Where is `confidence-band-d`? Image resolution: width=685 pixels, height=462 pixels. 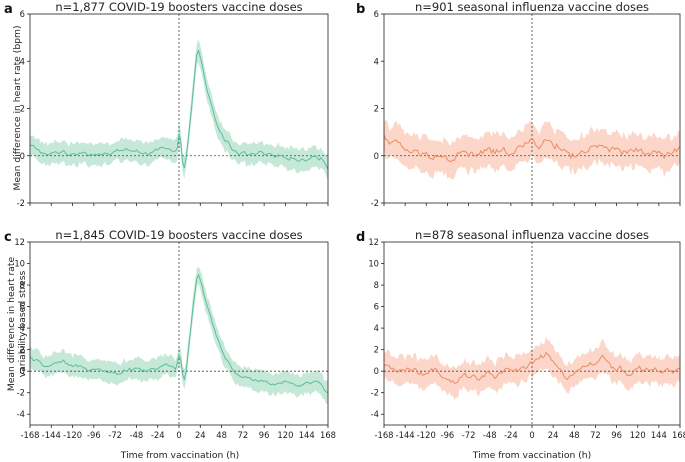 confidence-band-d is located at coordinates (532, 368).